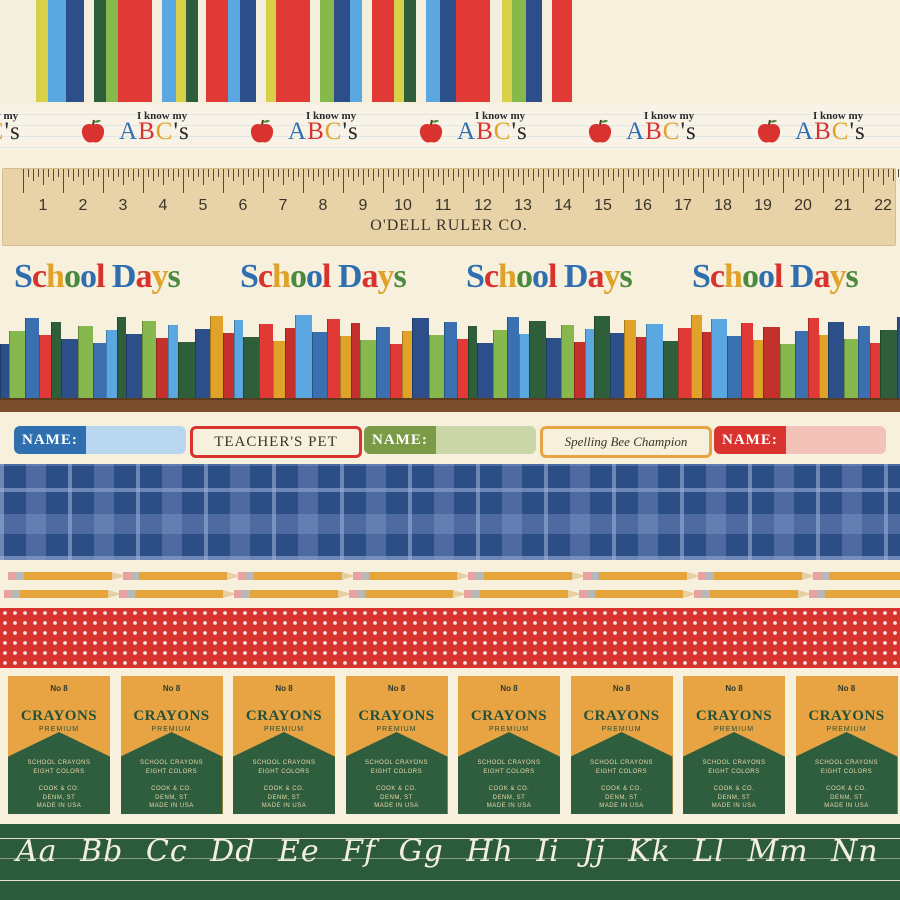 The width and height of the screenshot is (900, 900). I want to click on ruler-number: 16, so click(643, 205).